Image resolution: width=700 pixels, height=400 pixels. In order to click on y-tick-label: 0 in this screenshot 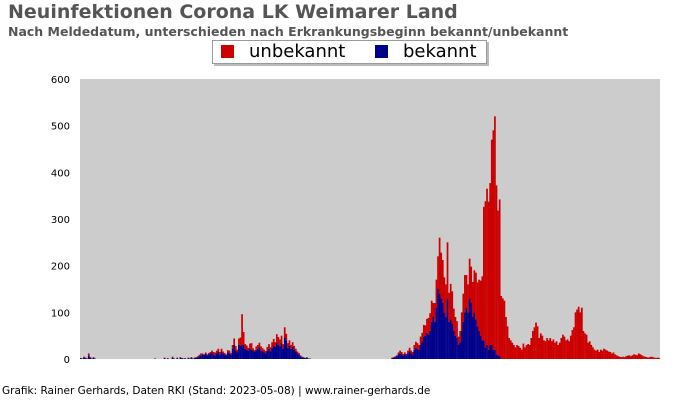, I will do `click(67, 360)`.